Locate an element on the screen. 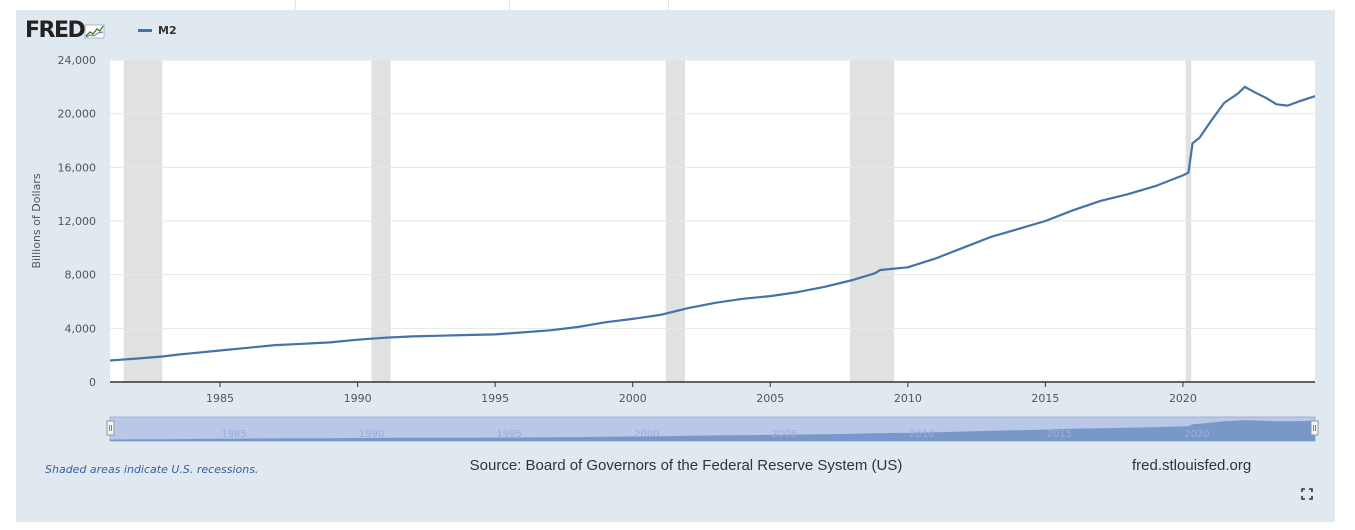  x-tick-label: 1995 is located at coordinates (495, 398).